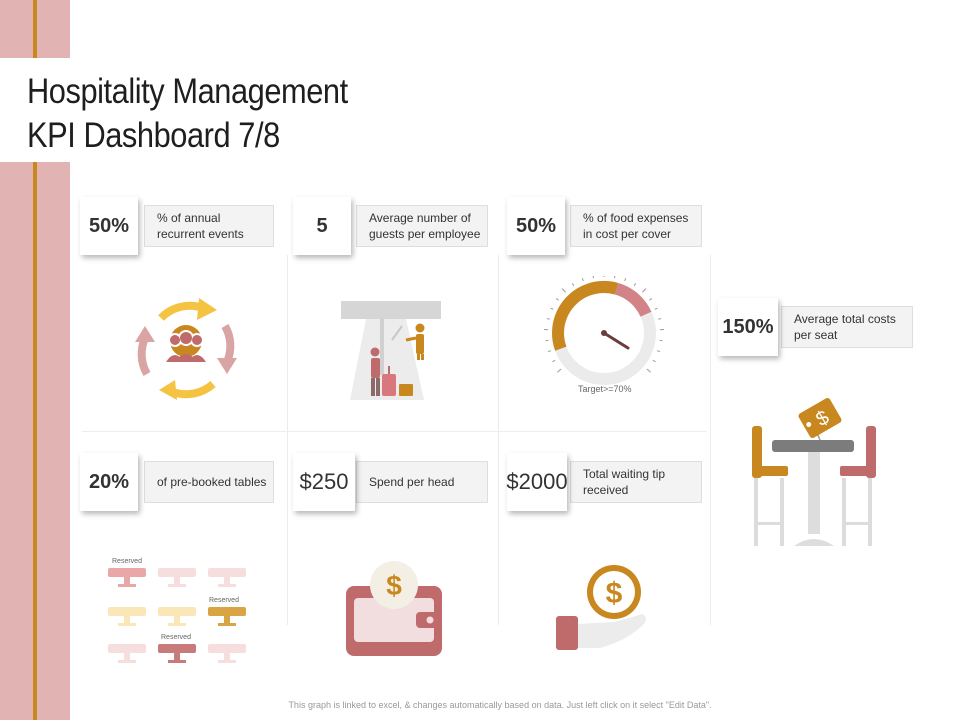 This screenshot has height=720, width=960. What do you see at coordinates (601, 607) in the screenshot?
I see `hand-coin-icon: $` at bounding box center [601, 607].